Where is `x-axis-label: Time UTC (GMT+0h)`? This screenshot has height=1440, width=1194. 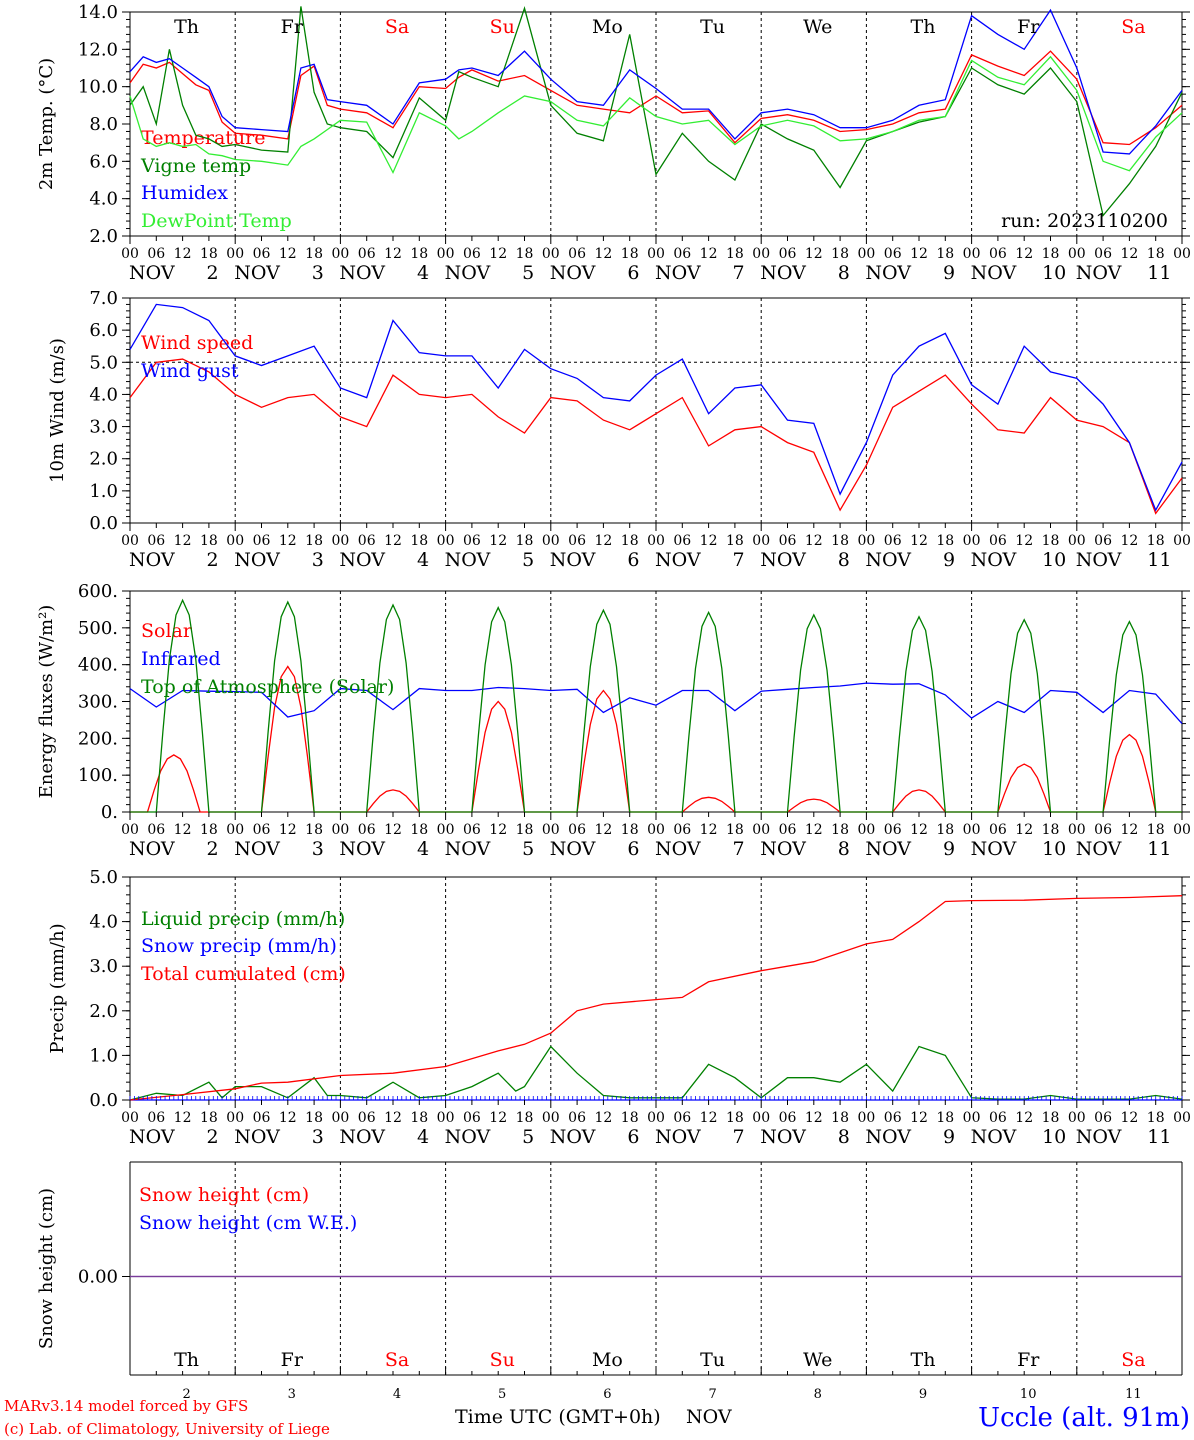 x-axis-label: Time UTC (GMT+0h) is located at coordinates (558, 1417).